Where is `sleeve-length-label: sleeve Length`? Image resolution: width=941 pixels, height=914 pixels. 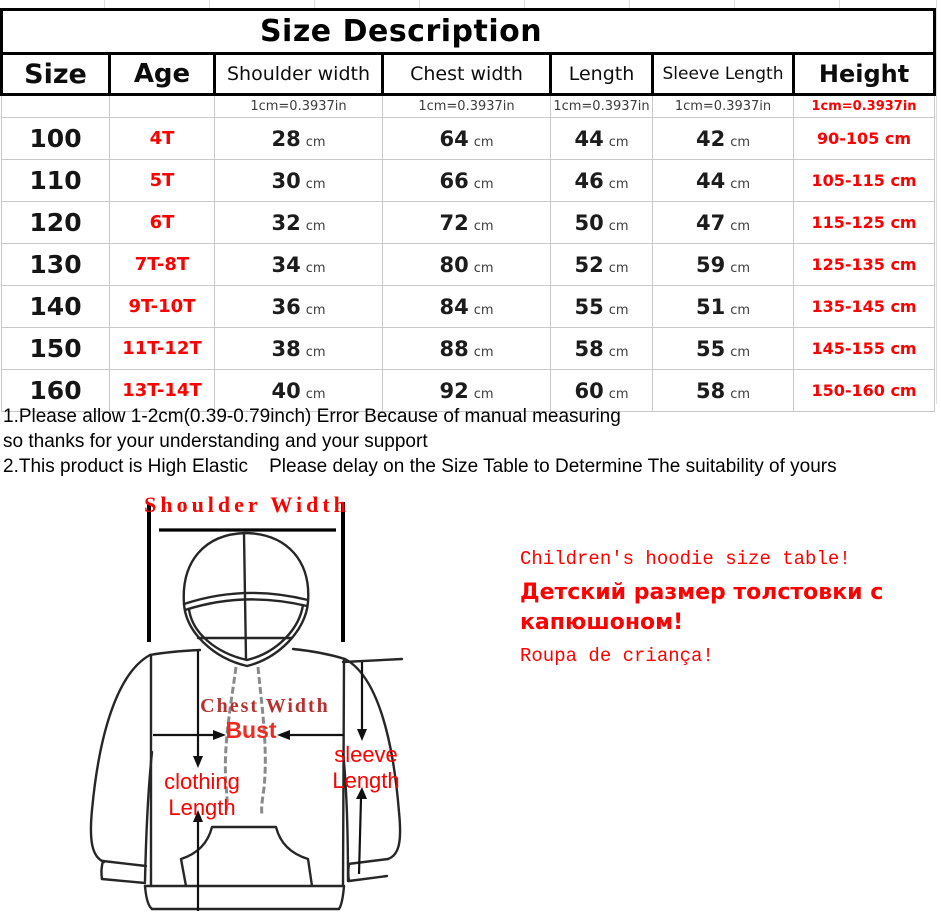
sleeve-length-label: sleeve Length is located at coordinates (366, 768).